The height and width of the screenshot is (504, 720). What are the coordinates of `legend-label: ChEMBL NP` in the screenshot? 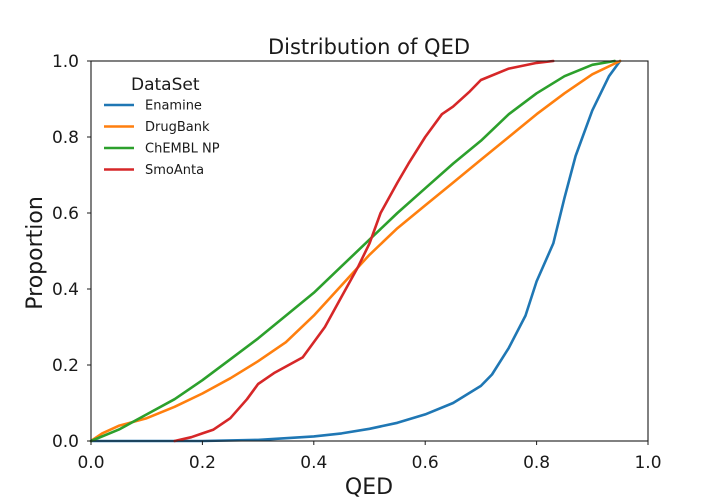 It's located at (182, 149).